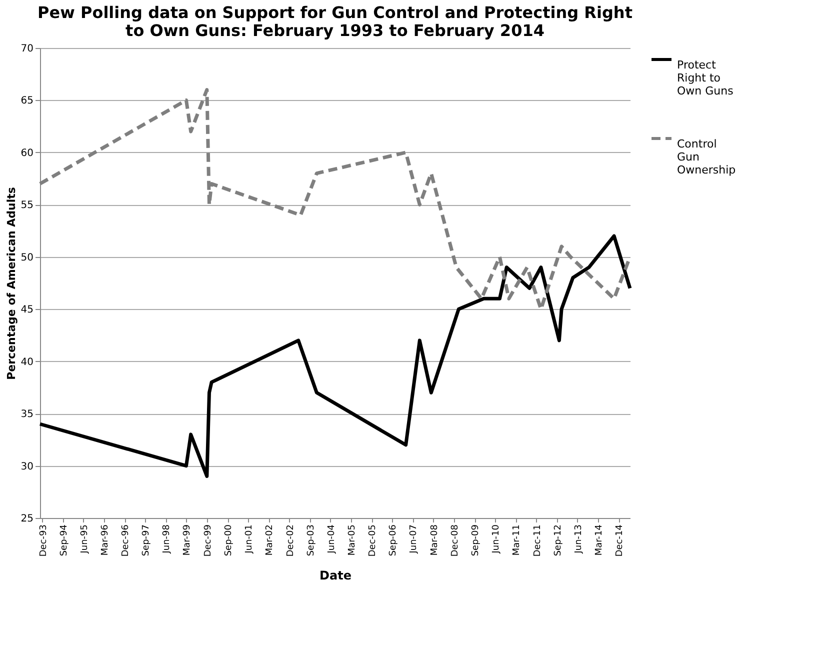  What do you see at coordinates (291, 540) in the screenshot?
I see `x-tick-label: Dec-02` at bounding box center [291, 540].